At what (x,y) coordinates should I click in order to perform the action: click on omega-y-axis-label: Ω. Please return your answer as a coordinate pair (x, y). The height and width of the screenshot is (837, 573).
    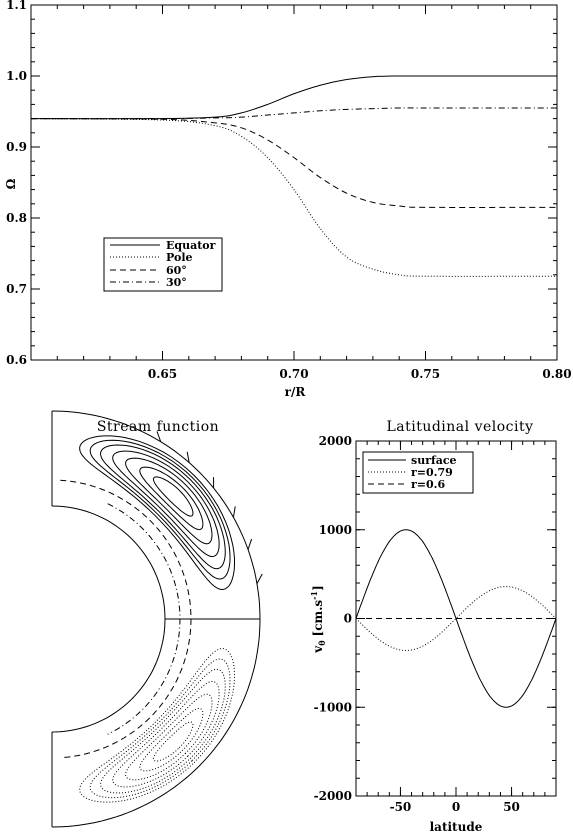
    Looking at the image, I should click on (11, 183).